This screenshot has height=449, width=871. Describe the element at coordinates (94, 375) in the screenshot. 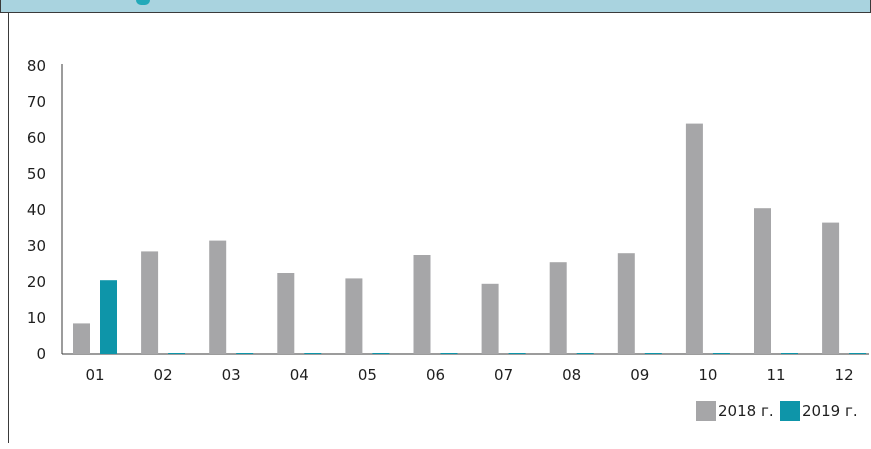

I see `x-tick-label: 01` at that location.